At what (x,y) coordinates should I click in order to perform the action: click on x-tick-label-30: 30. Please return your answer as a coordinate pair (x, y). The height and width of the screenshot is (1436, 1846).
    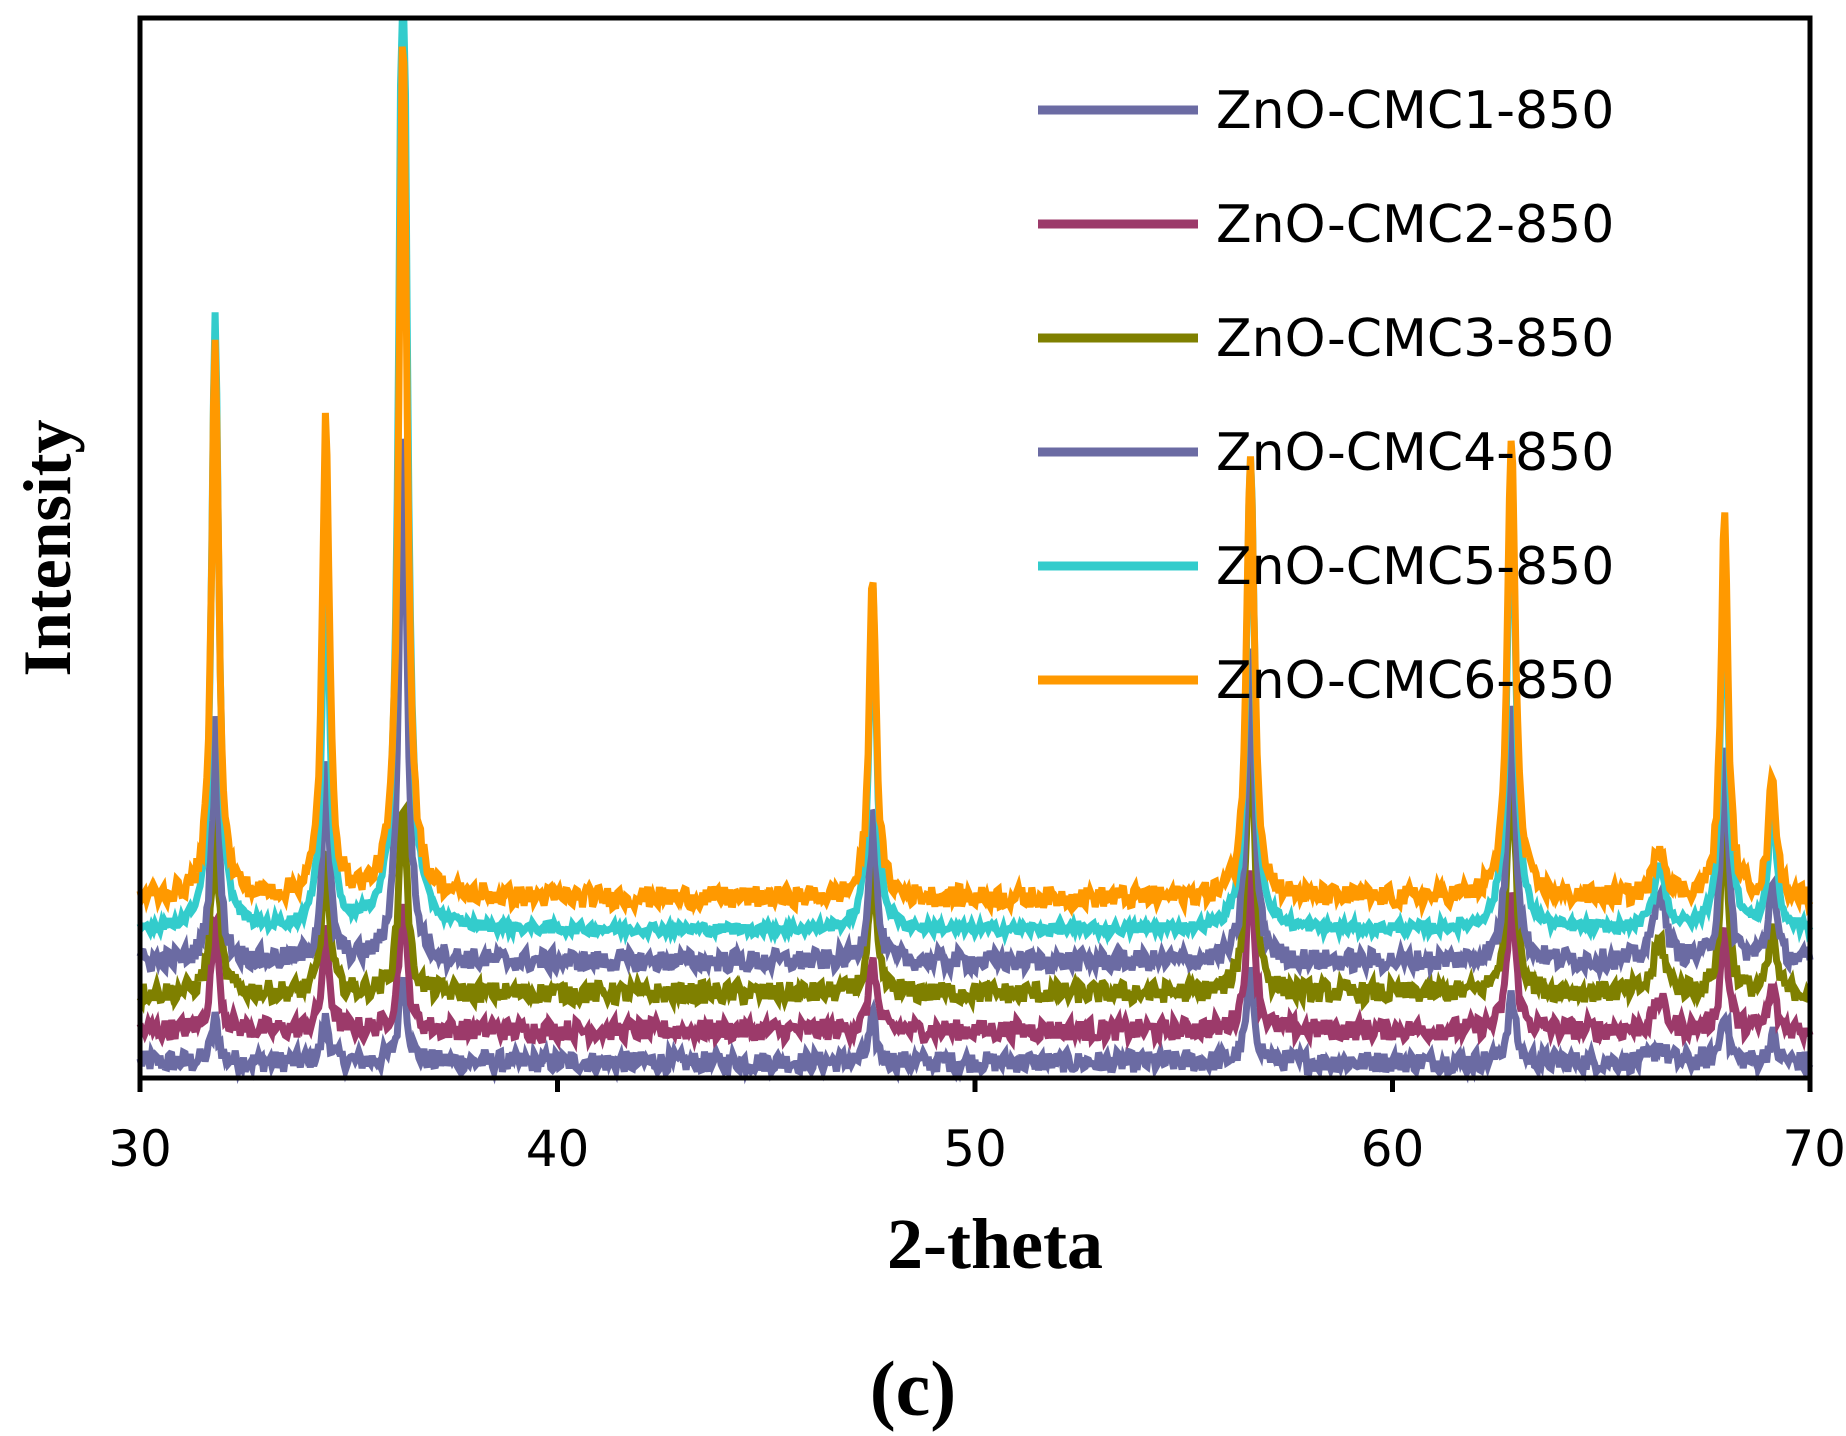
    Looking at the image, I should click on (140, 1149).